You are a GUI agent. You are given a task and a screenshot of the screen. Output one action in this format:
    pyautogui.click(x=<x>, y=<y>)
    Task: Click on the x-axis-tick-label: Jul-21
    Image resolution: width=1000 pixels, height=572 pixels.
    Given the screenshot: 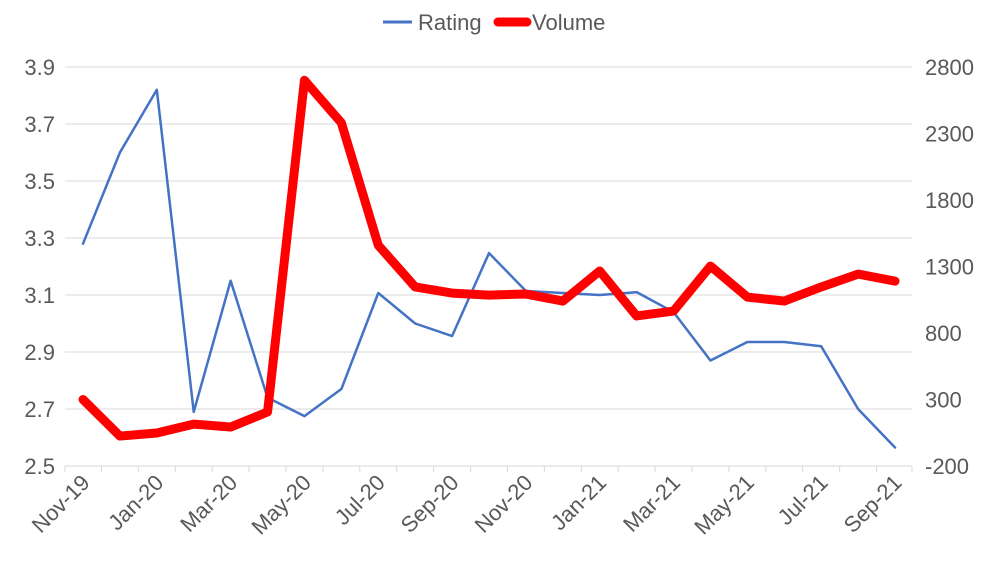 What is the action you would take?
    pyautogui.click(x=803, y=500)
    